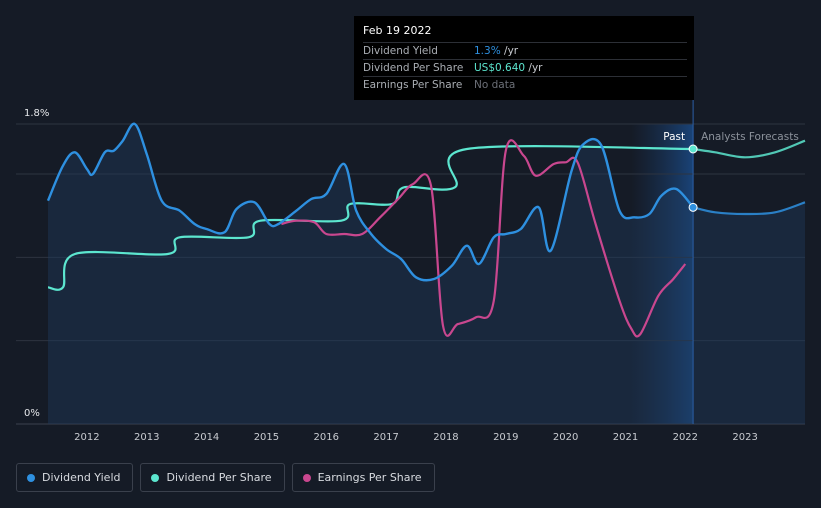 This screenshot has width=821, height=508. What do you see at coordinates (525, 84) in the screenshot?
I see `tooltip-row-earnings-per-share: Earnings Per Share No data` at bounding box center [525, 84].